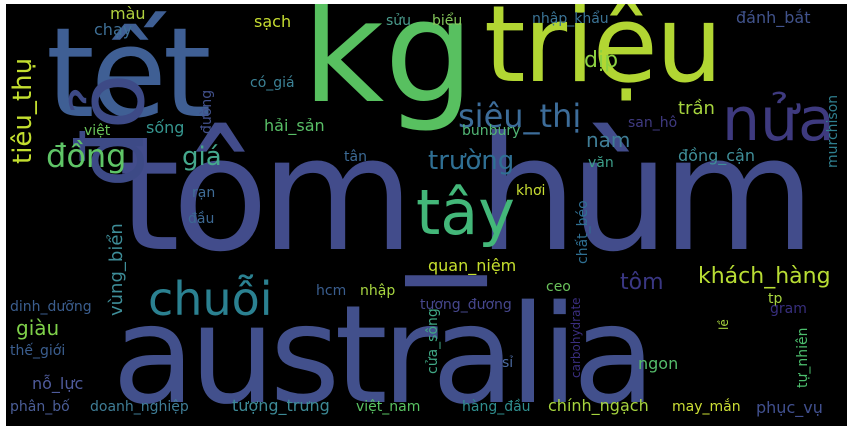 The width and height of the screenshot is (851, 432). I want to click on word-ngon: ngon, so click(658, 363).